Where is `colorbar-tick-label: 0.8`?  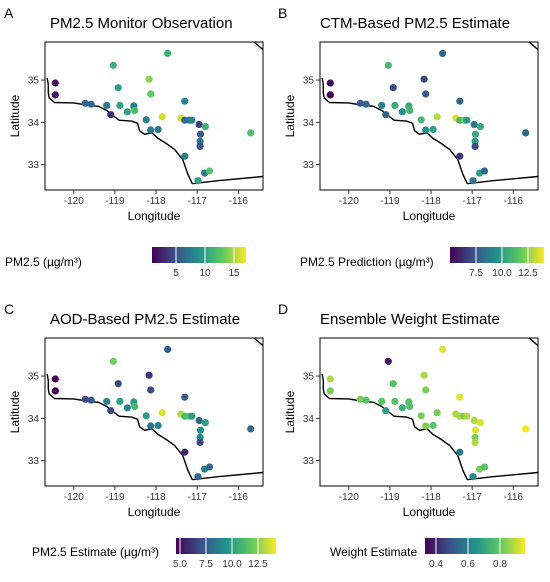 colorbar-tick-label: 0.8 is located at coordinates (500, 564).